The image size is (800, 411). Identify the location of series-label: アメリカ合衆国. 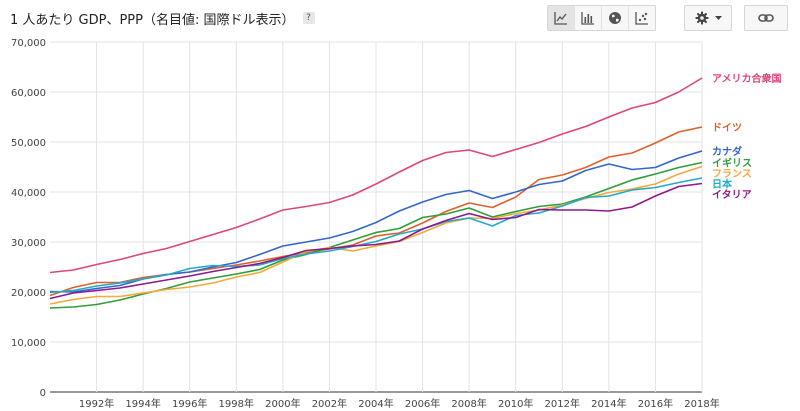
(747, 78).